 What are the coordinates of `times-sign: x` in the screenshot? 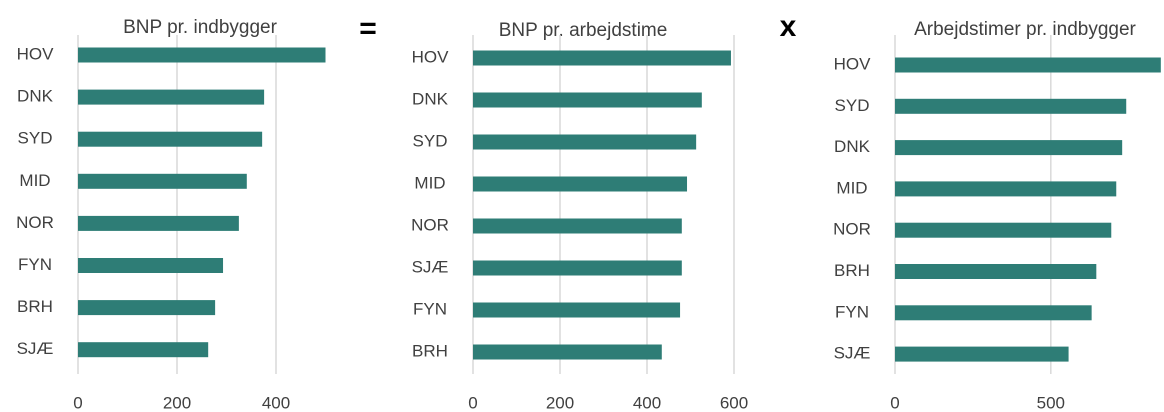 It's located at (788, 26).